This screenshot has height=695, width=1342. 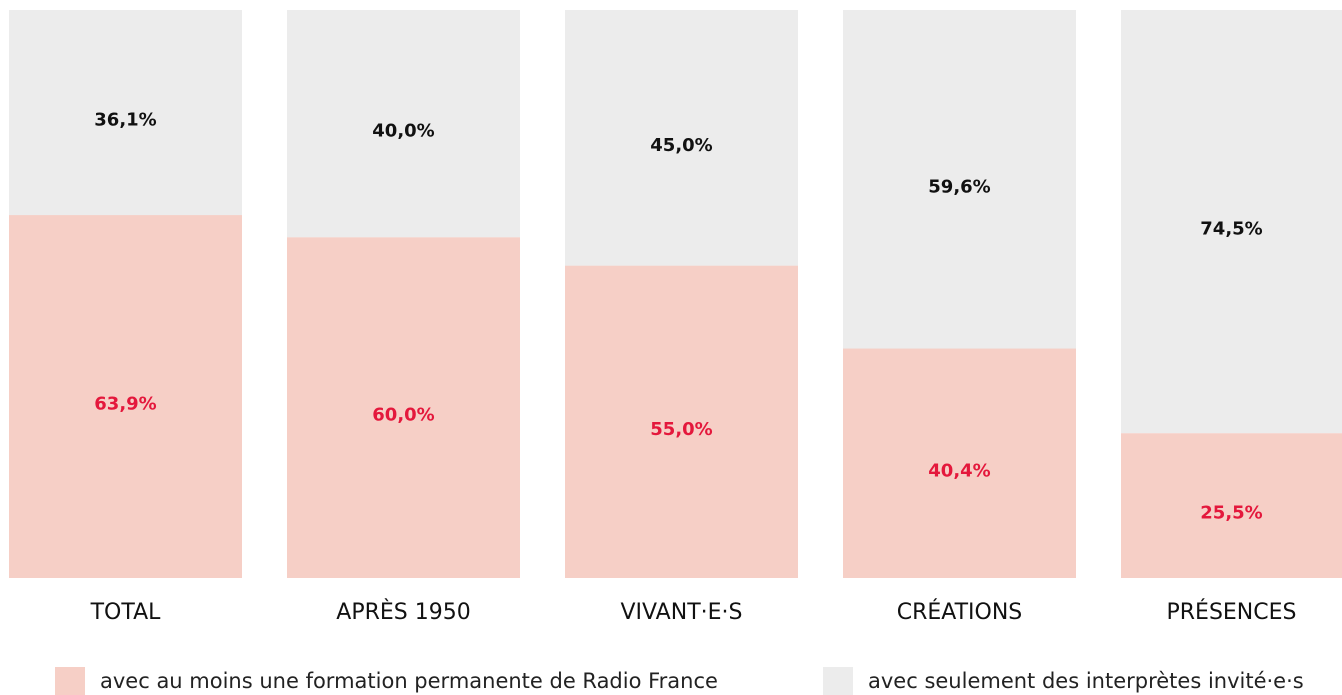 What do you see at coordinates (1231, 513) in the screenshot?
I see `value-label: 25,5%` at bounding box center [1231, 513].